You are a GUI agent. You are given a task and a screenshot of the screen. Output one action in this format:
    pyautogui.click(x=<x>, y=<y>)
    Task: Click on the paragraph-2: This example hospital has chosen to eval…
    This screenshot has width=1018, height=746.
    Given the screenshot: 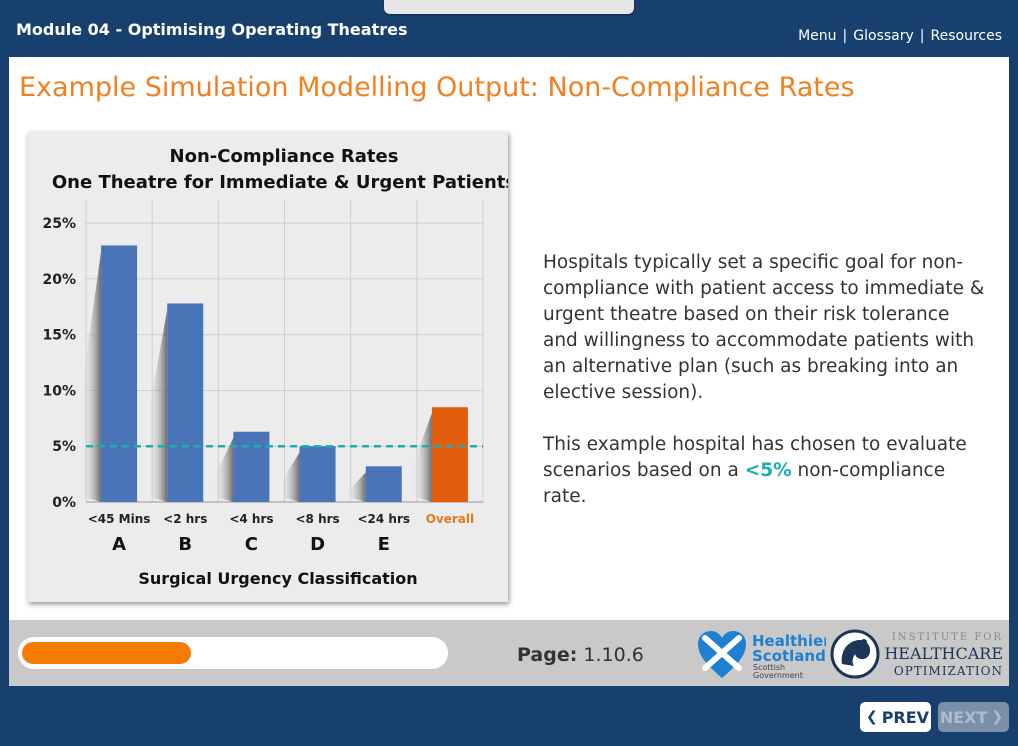 What is the action you would take?
    pyautogui.click(x=765, y=471)
    